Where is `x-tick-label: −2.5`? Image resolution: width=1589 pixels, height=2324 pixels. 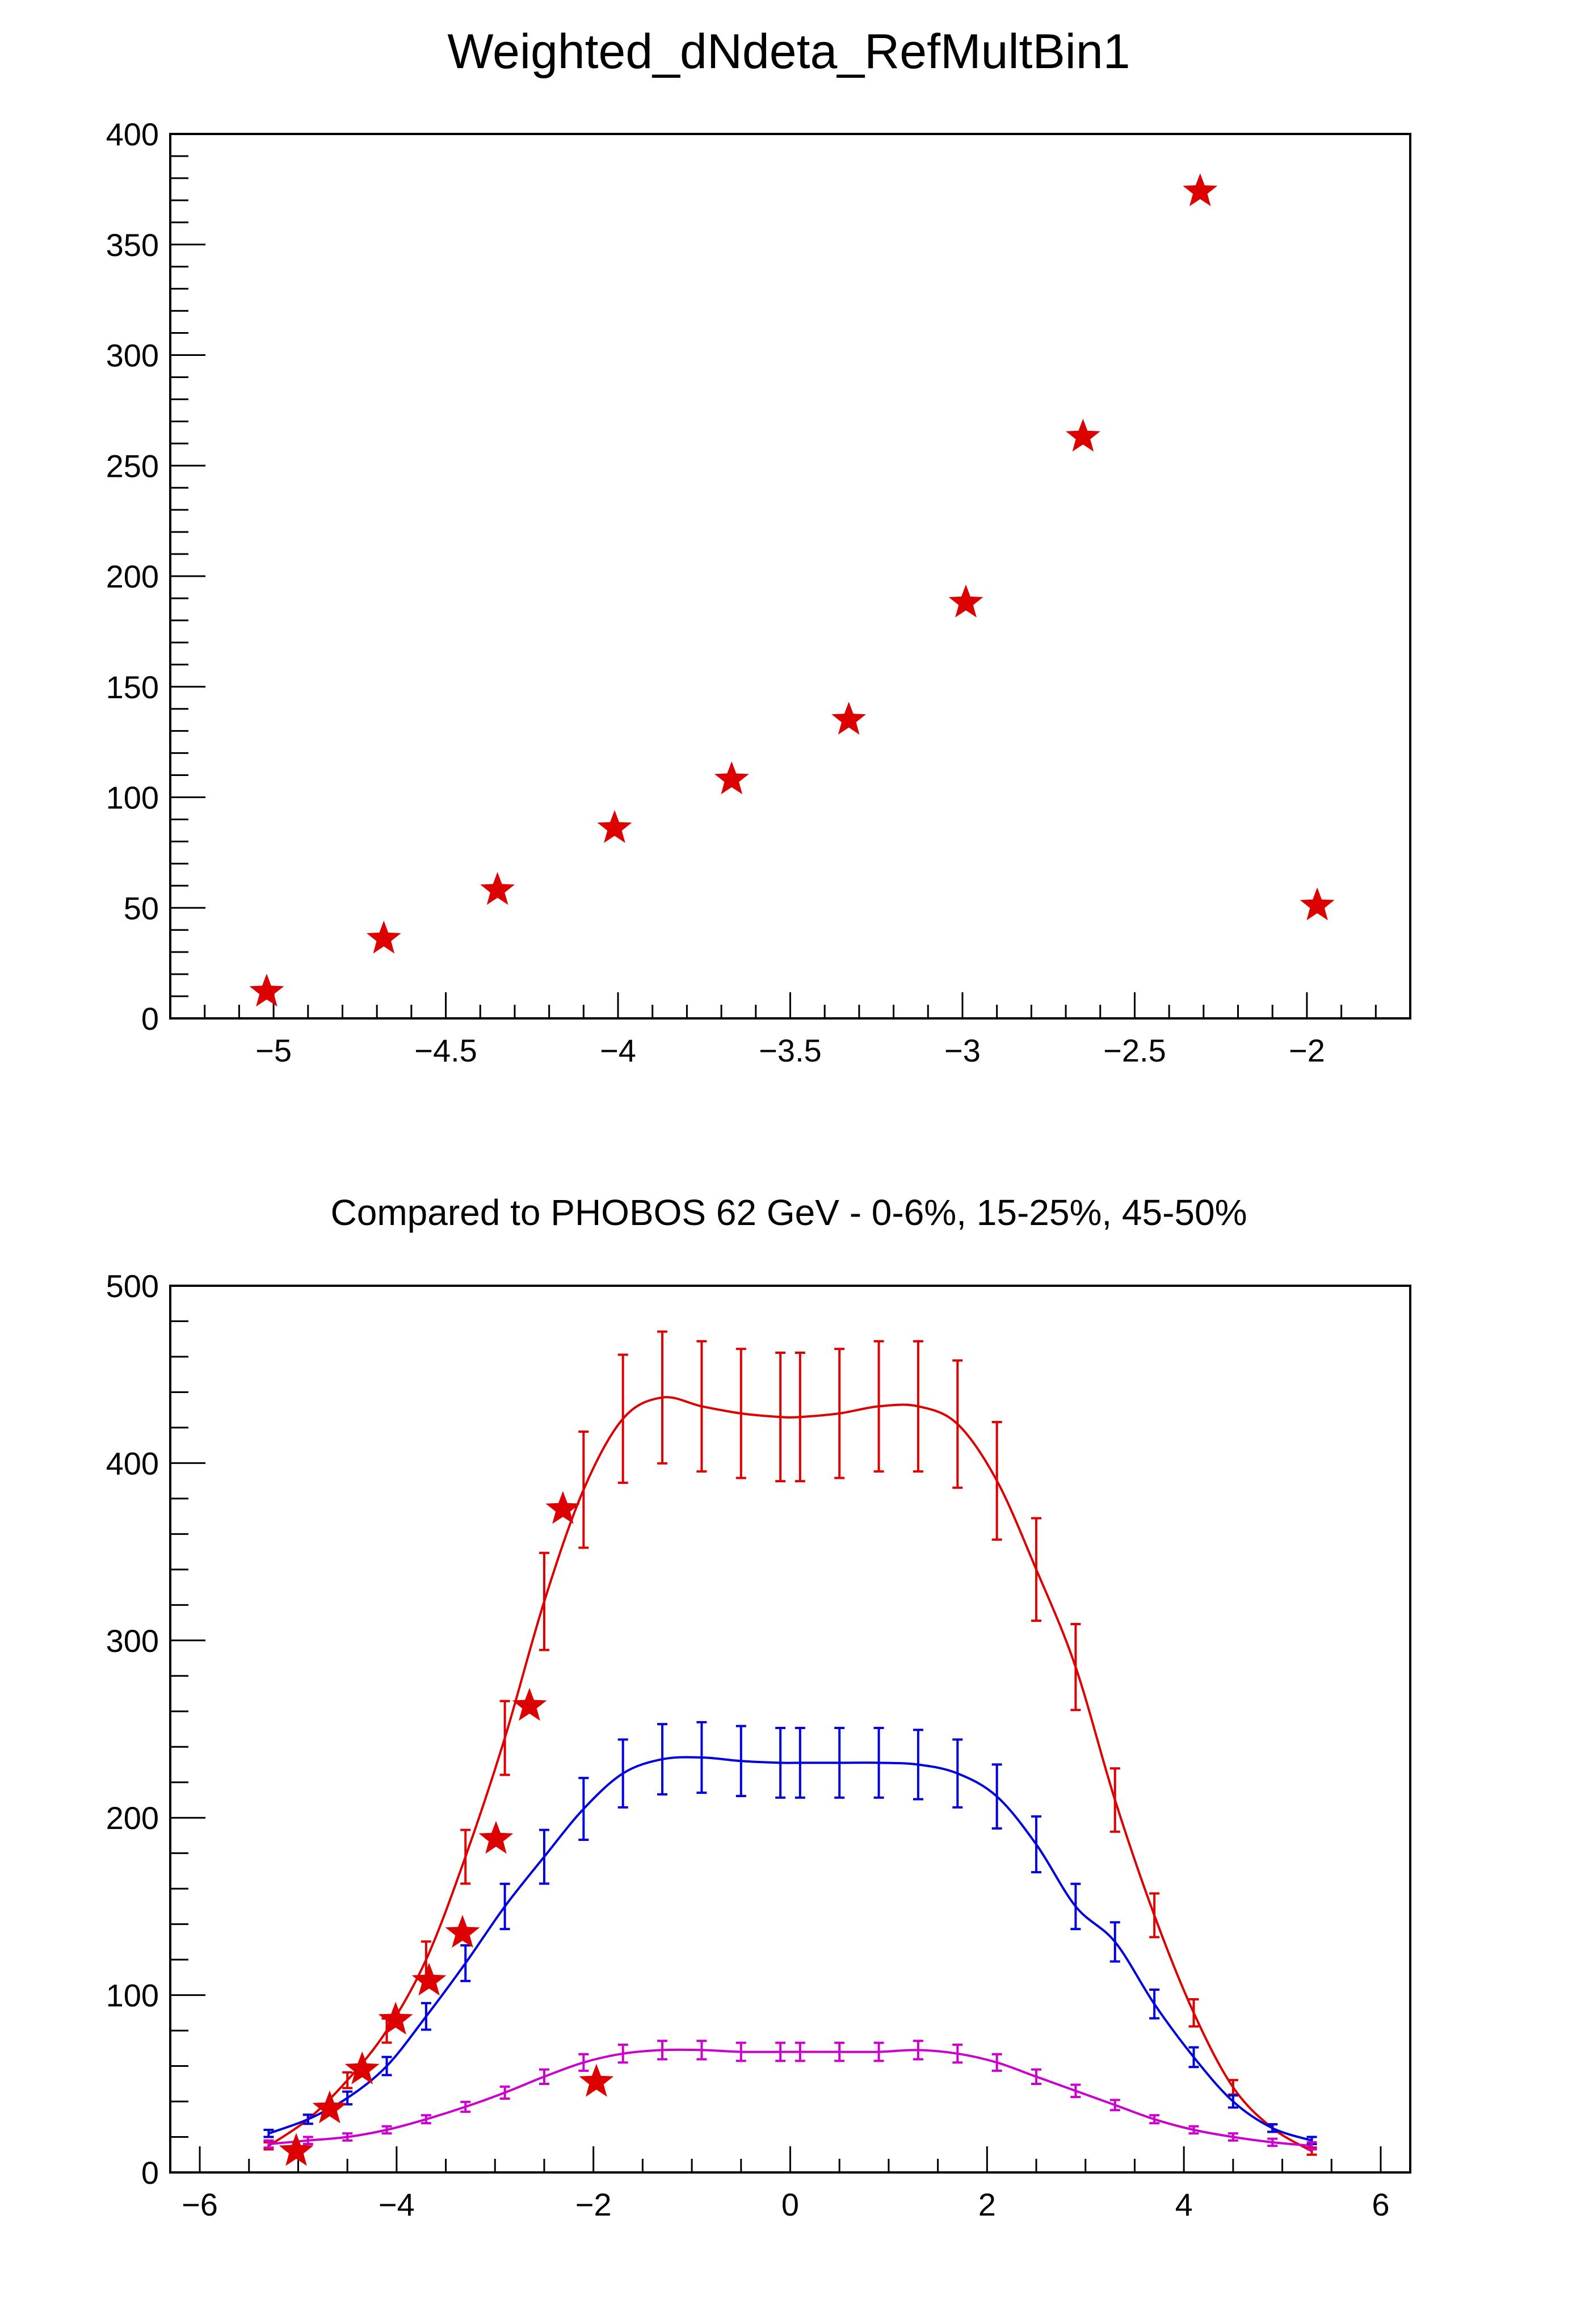 x-tick-label: −2.5 is located at coordinates (1134, 1050).